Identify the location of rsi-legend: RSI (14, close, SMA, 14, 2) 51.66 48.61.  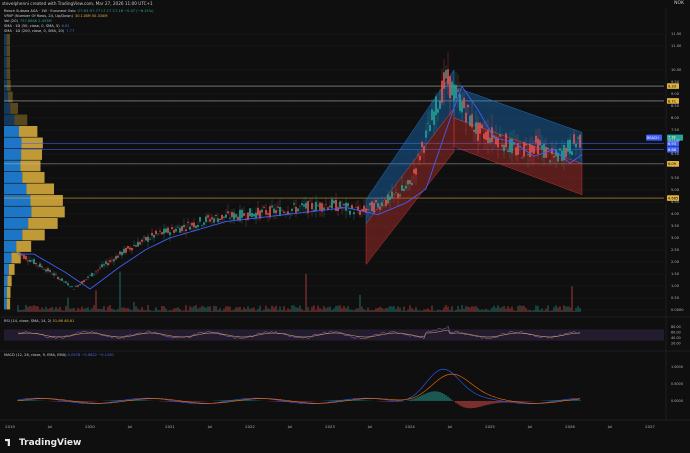
(39, 321).